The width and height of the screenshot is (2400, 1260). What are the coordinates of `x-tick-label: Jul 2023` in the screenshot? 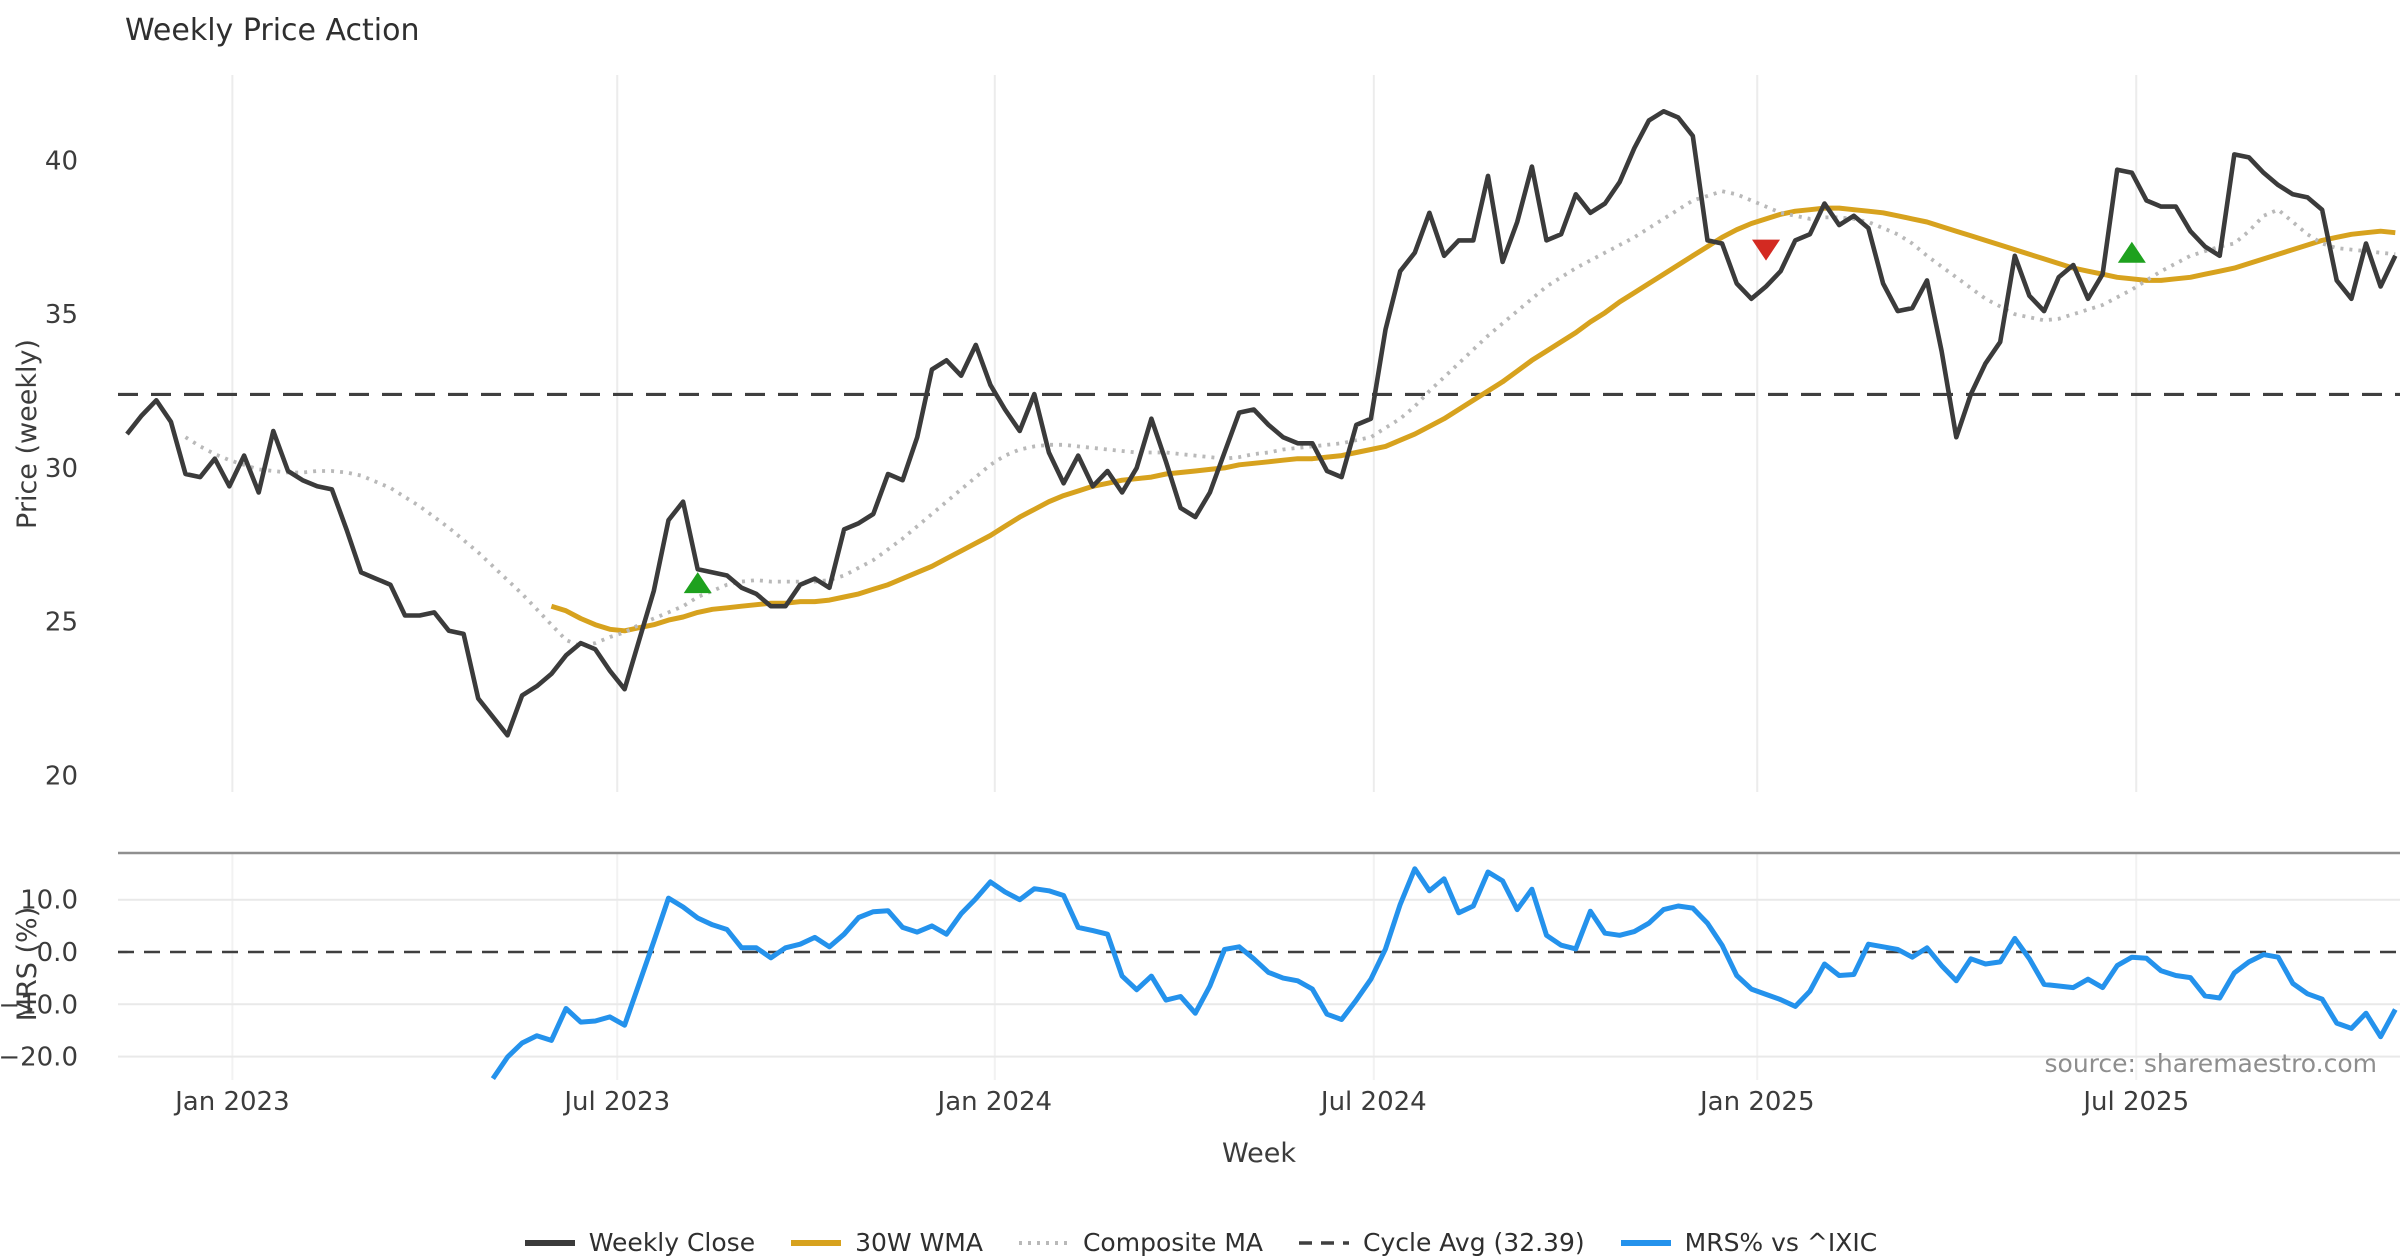 It's located at (616, 1102).